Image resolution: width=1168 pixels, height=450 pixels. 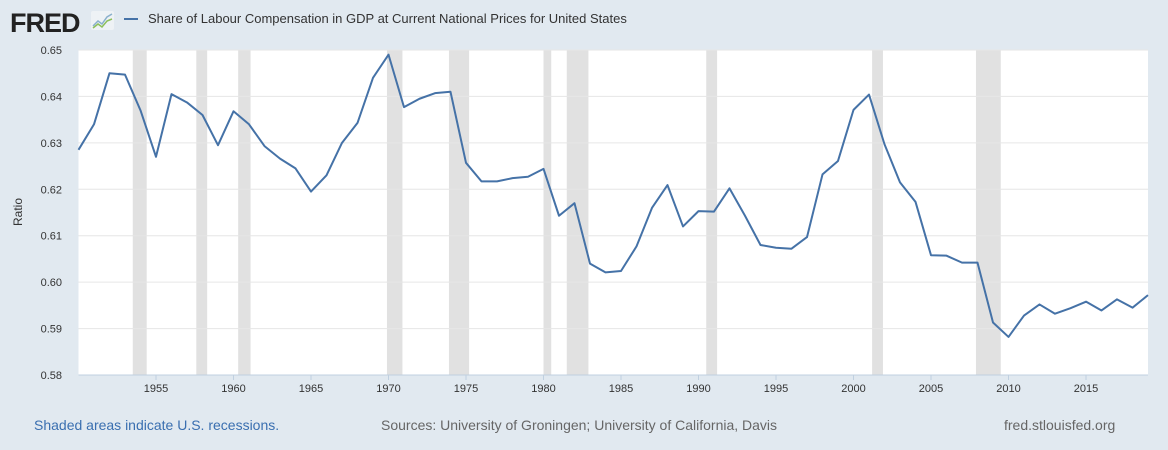 I want to click on x-tick-label: 1980, so click(x=543, y=389).